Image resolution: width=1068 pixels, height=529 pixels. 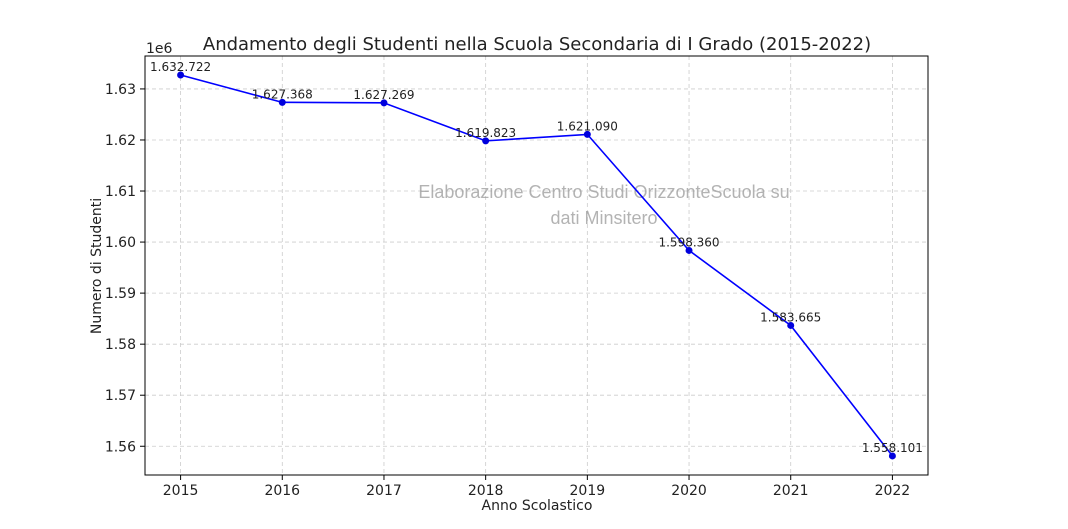 I want to click on x-tick-label: 2016, so click(x=282, y=491).